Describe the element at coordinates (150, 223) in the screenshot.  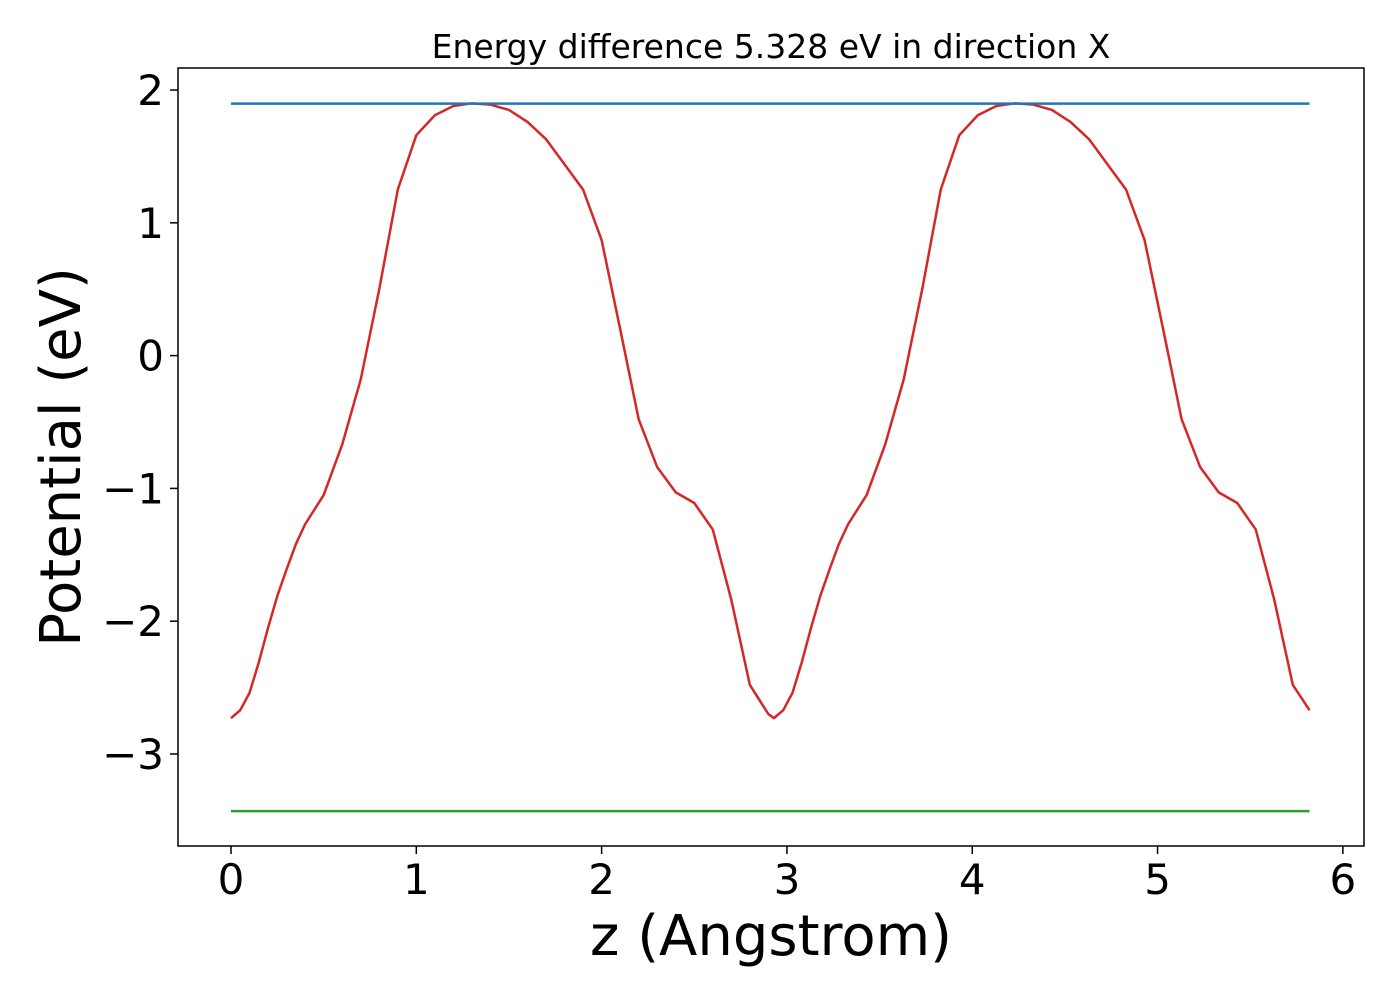
I see `y-tick-label: 1` at that location.